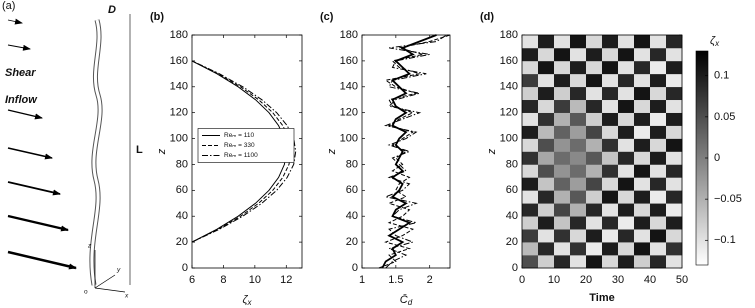 Image resolution: width=755 pixels, height=308 pixels. What do you see at coordinates (182, 216) in the screenshot?
I see `y-tick-label: 40` at bounding box center [182, 216].